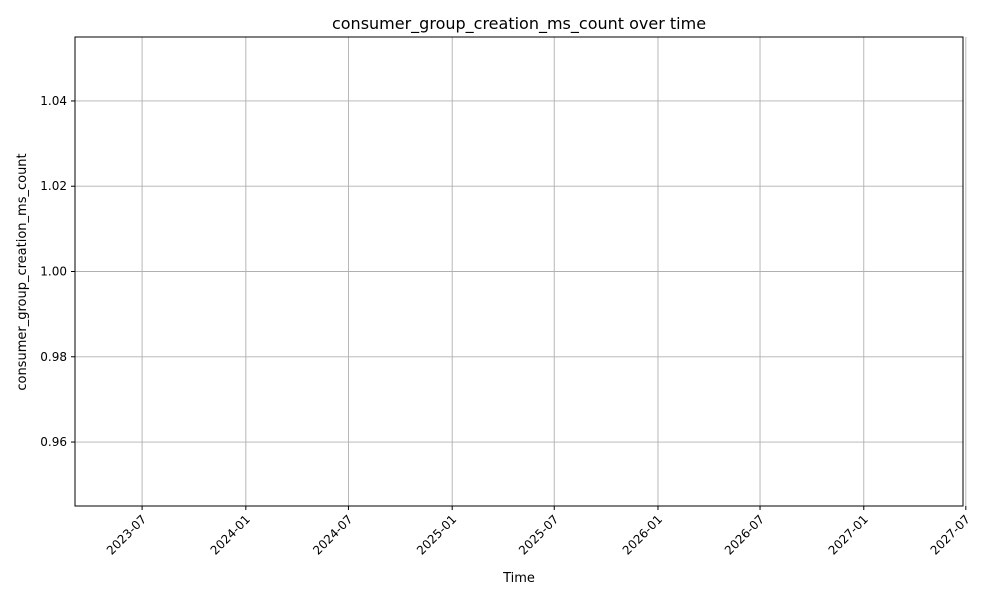 This screenshot has width=1000, height=600. Describe the element at coordinates (53, 442) in the screenshot. I see `y-tick-label: 0.96` at that location.